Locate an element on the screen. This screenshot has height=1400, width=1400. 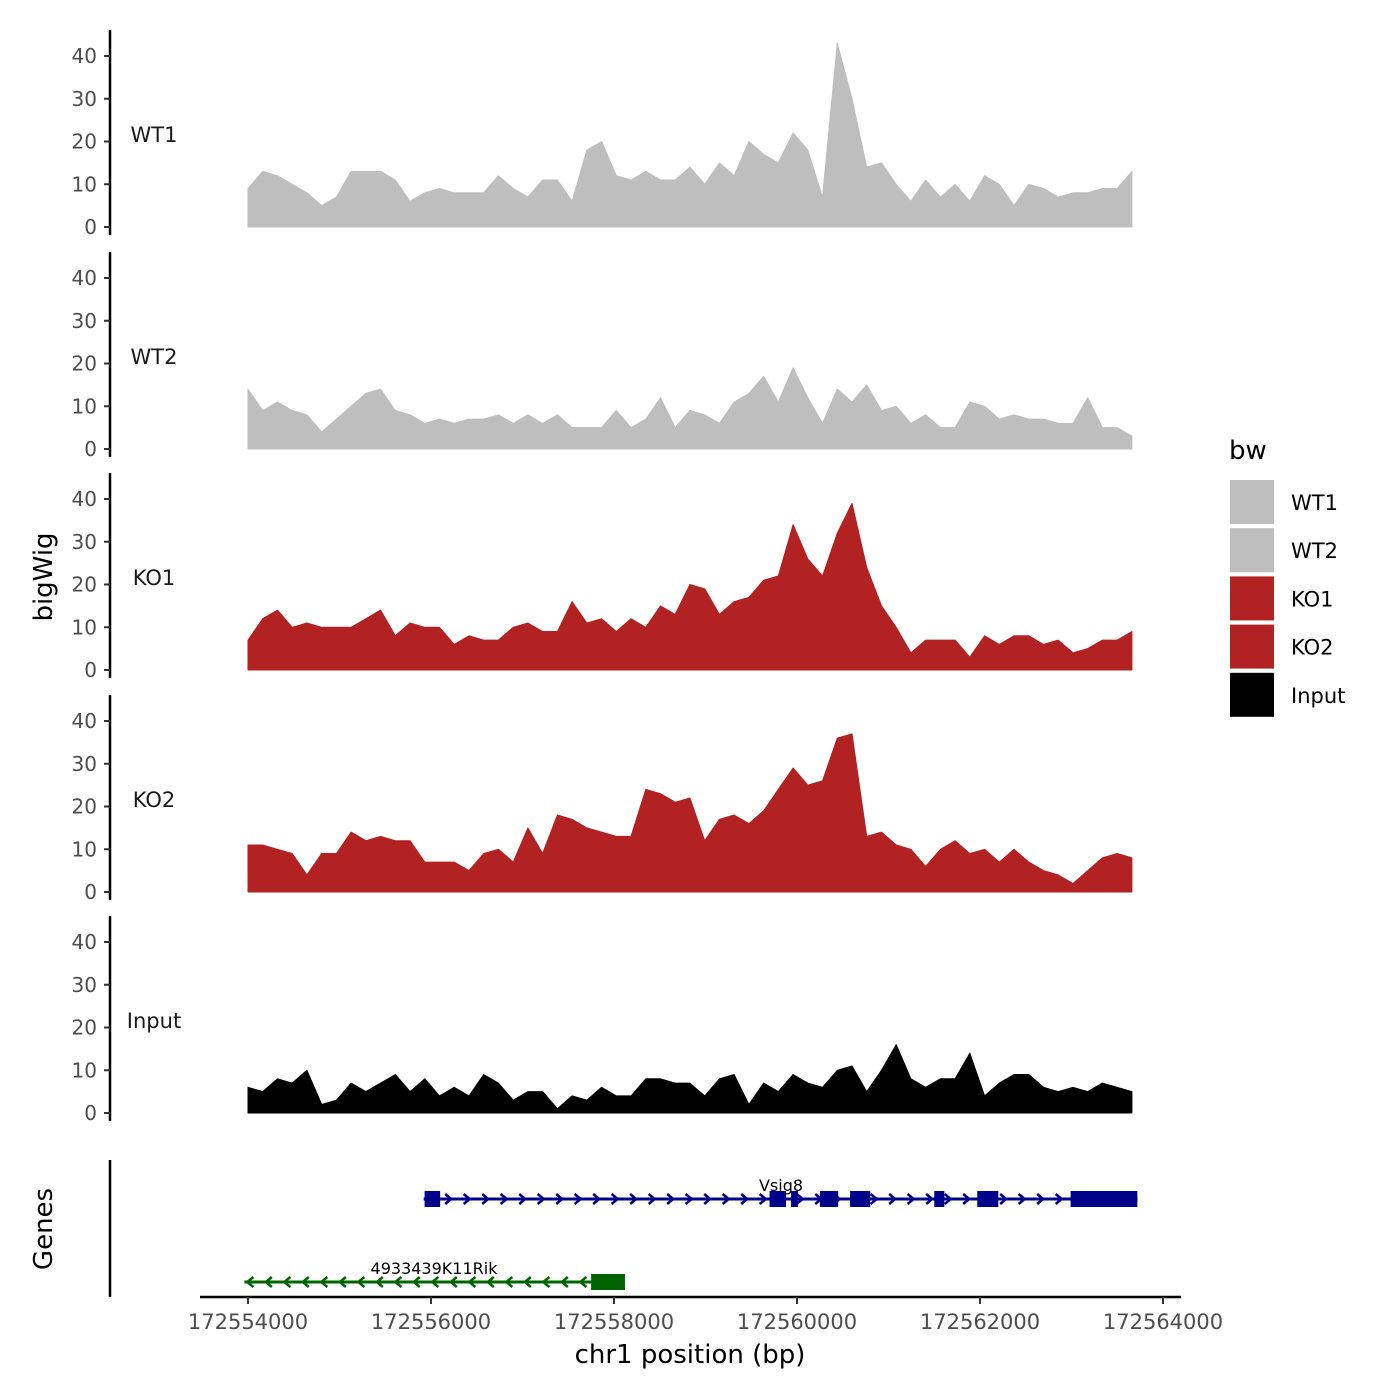
track-panel-wt1: 0 10 20 30 40 WT1 is located at coordinates (602, 134).